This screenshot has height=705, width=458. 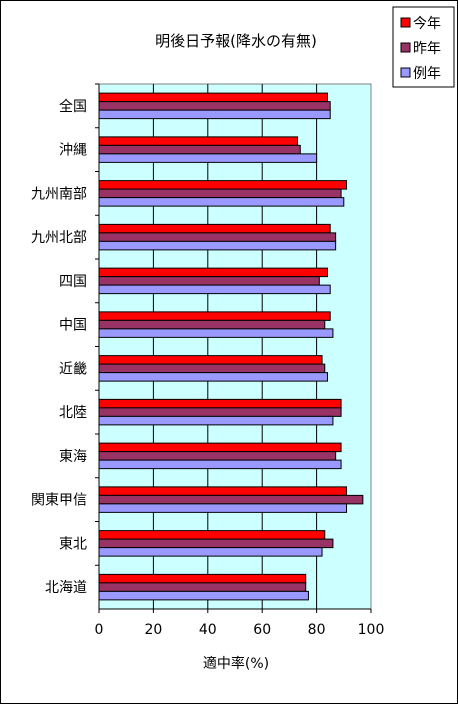 What do you see at coordinates (262, 630) in the screenshot?
I see `x-tick-label: 60` at bounding box center [262, 630].